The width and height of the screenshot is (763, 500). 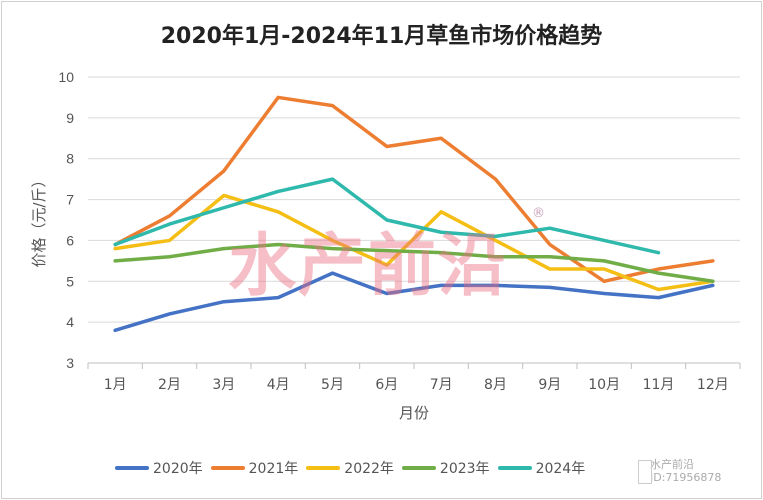 What do you see at coordinates (495, 385) in the screenshot?
I see `x-tick-label: 8月` at bounding box center [495, 385].